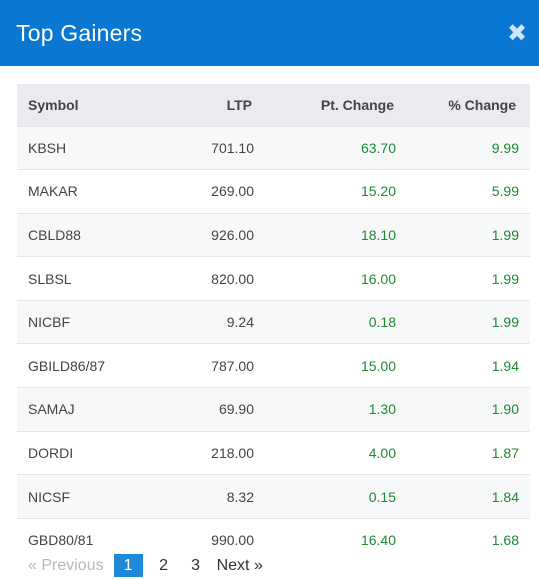 This screenshot has height=579, width=539. What do you see at coordinates (213, 321) in the screenshot?
I see `ltp-cell: 9.24` at bounding box center [213, 321].